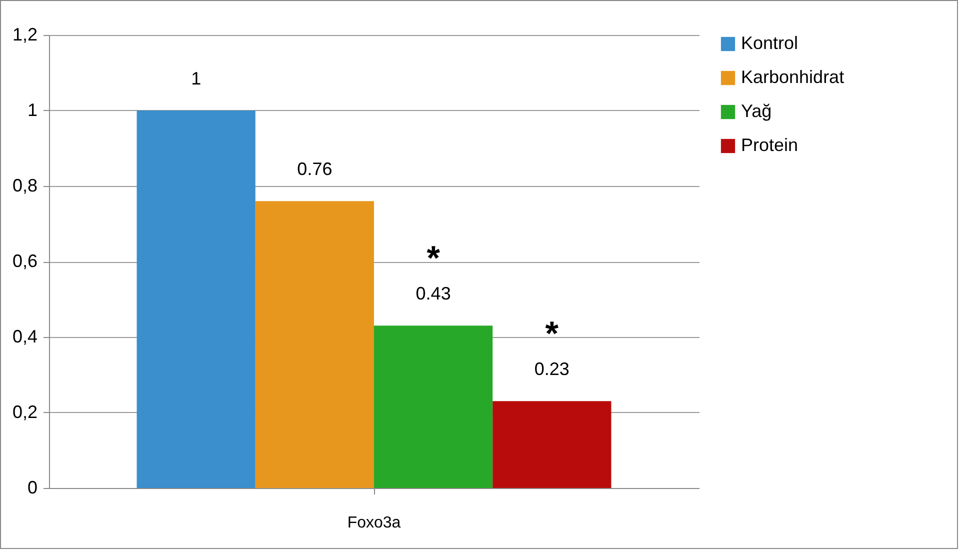  I want to click on legend-label: Karbonhidrat, so click(792, 77).